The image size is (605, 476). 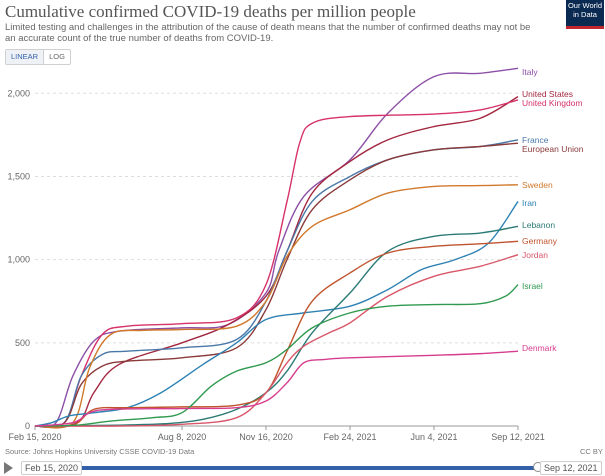 I want to click on y-tick-label: 2,000, so click(x=18, y=93).